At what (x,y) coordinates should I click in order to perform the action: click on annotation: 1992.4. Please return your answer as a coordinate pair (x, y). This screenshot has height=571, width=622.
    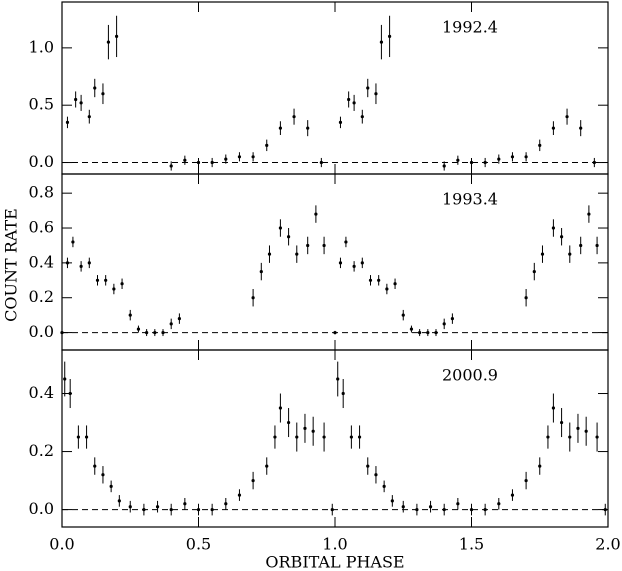
    Looking at the image, I should click on (470, 27).